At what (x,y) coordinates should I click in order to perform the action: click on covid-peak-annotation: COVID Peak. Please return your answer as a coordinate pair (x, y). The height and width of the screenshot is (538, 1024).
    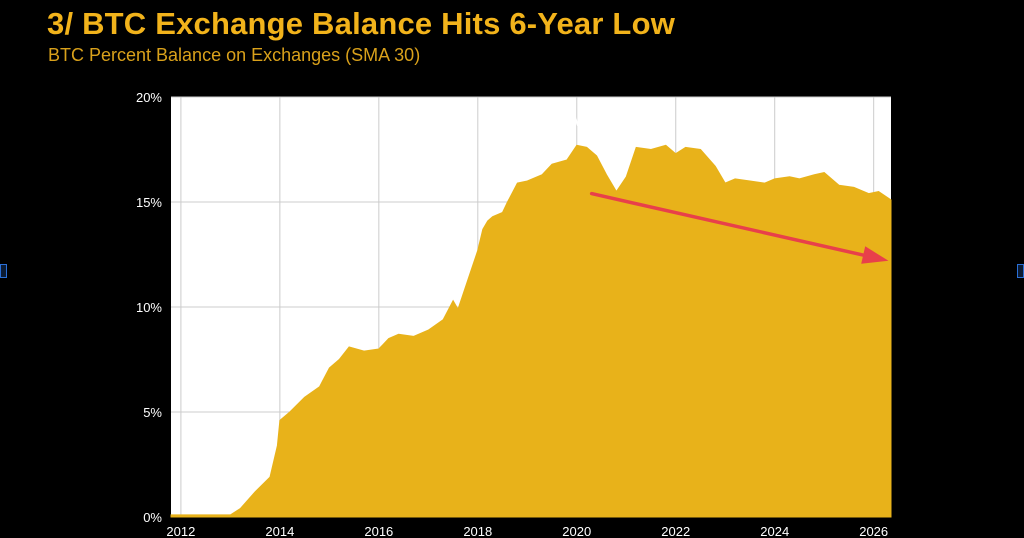
    Looking at the image, I should click on (594, 121).